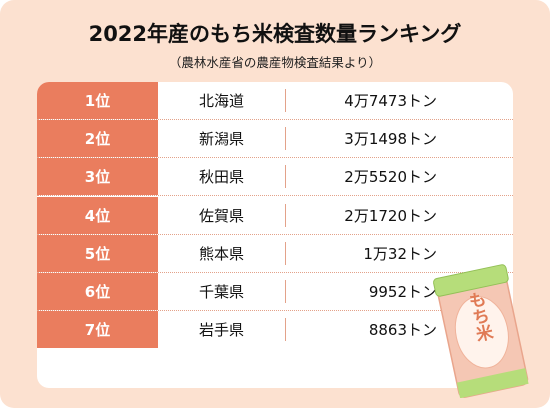 This screenshot has width=550, height=408. What do you see at coordinates (97, 330) in the screenshot?
I see `rank-cell: 7位` at bounding box center [97, 330].